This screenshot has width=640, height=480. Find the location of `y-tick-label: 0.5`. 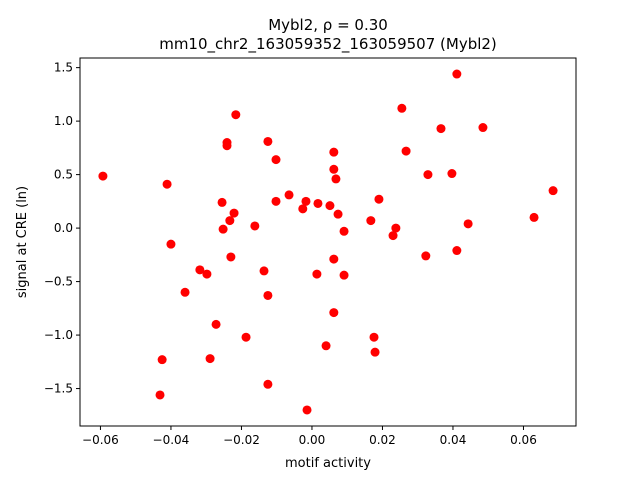

y-tick-label: 0.5 is located at coordinates (63, 175).